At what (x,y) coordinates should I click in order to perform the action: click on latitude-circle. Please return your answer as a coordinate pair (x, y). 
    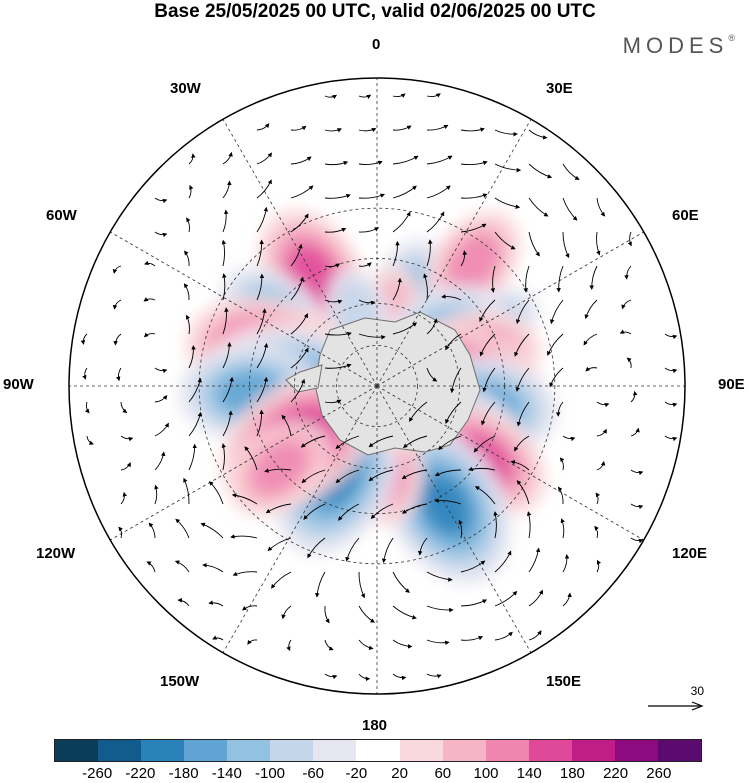
    Looking at the image, I should click on (377, 386).